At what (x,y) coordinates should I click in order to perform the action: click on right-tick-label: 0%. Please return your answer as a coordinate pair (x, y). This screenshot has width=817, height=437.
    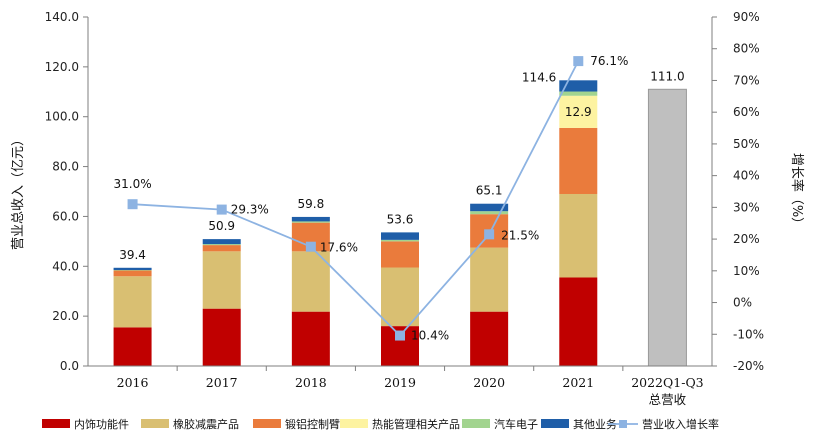
    Looking at the image, I should click on (742, 303).